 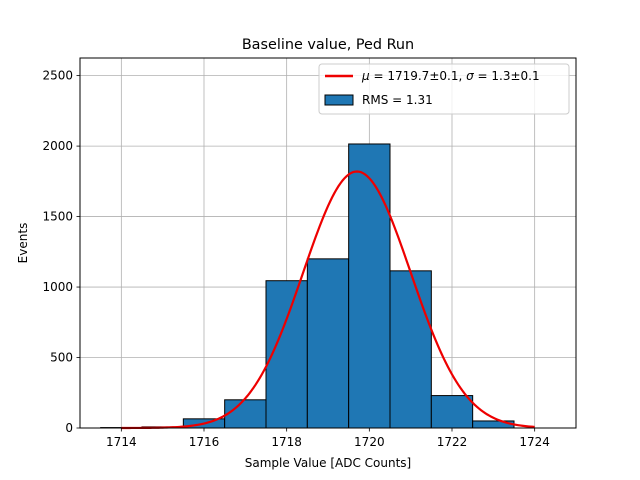 I want to click on y-tick-label: 500, so click(x=61, y=358).